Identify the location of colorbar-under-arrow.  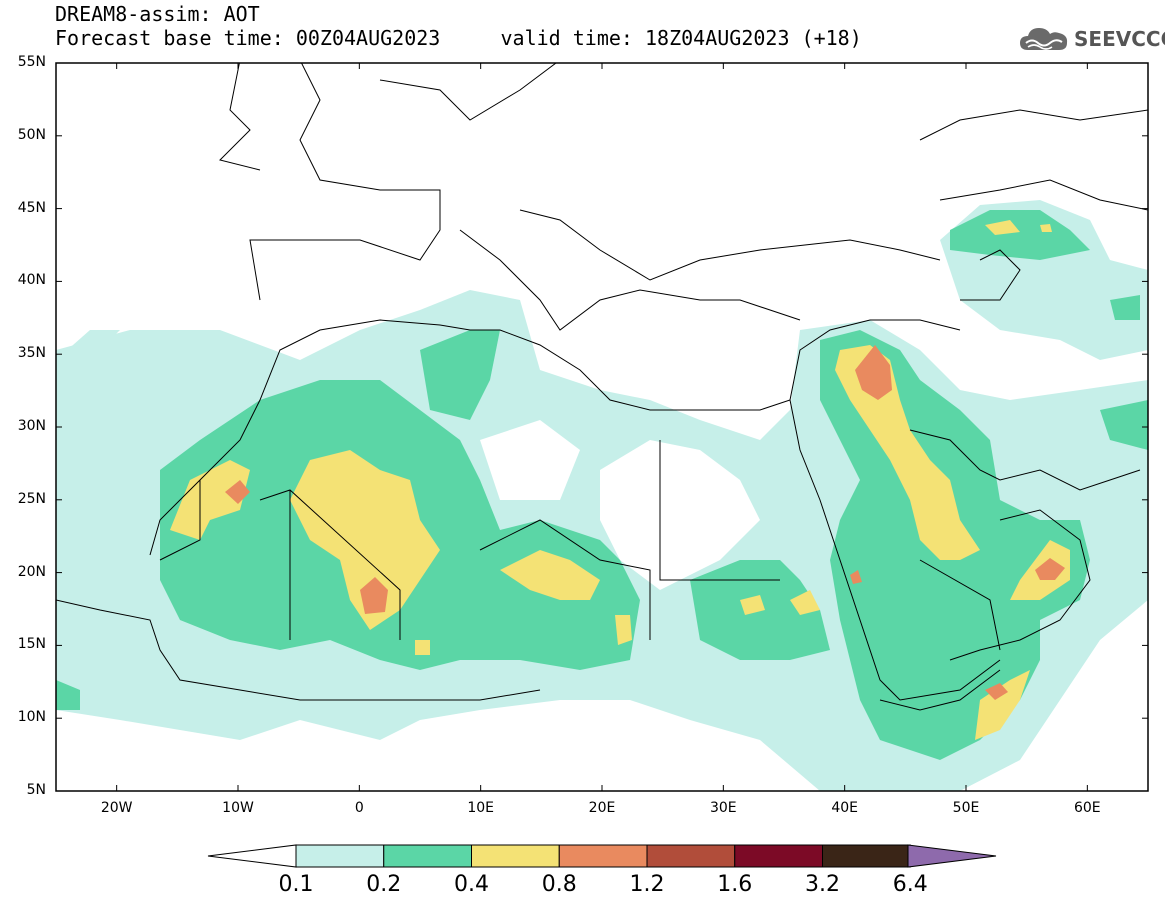
(252, 856).